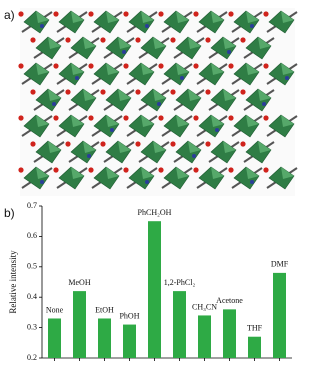 The image size is (320, 368). Describe the element at coordinates (32, 205) in the screenshot. I see `y-tick-label: 0.7` at that location.